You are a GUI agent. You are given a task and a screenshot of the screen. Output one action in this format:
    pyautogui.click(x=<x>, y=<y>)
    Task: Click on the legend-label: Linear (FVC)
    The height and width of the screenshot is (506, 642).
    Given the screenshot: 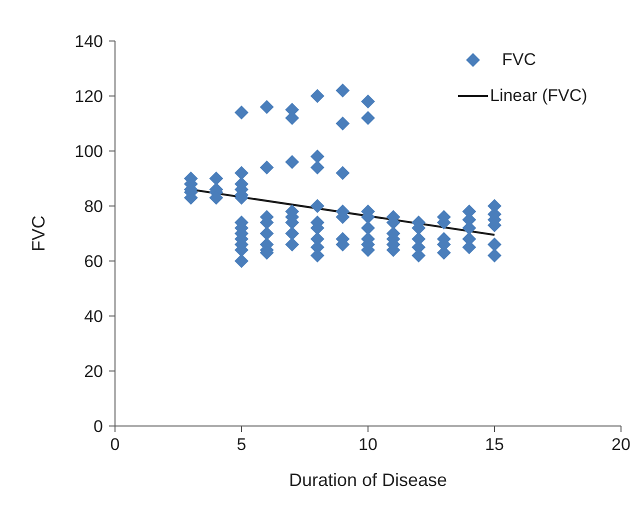 What is the action you would take?
    pyautogui.click(x=539, y=96)
    